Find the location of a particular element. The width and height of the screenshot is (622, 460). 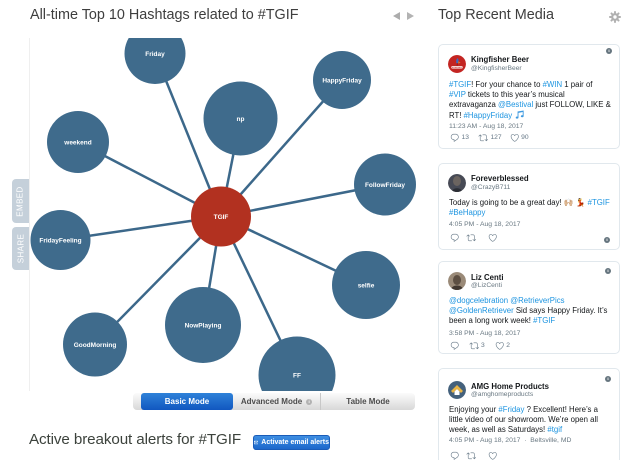

svg-text: FollowFriday is located at coordinates (385, 185).